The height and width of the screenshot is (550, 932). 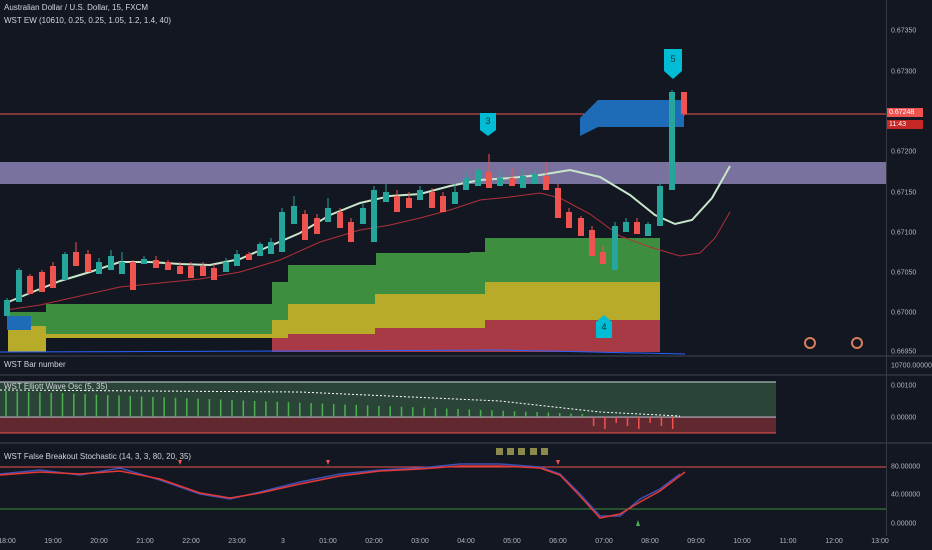 I want to click on bar-number-pane: WST Bar number, so click(x=443, y=365).